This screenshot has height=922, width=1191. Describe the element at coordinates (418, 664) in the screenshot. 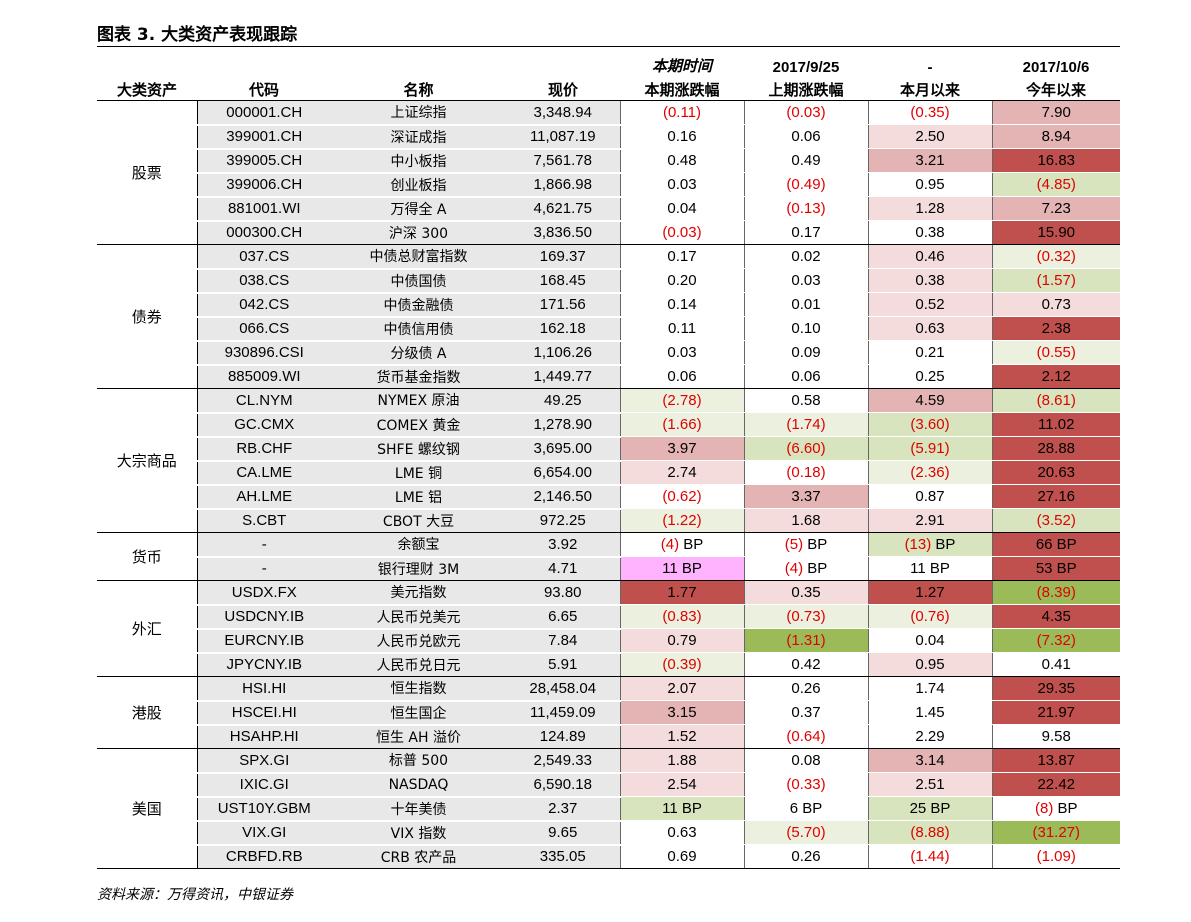

I see `name-cell: 人民币兑日元` at that location.